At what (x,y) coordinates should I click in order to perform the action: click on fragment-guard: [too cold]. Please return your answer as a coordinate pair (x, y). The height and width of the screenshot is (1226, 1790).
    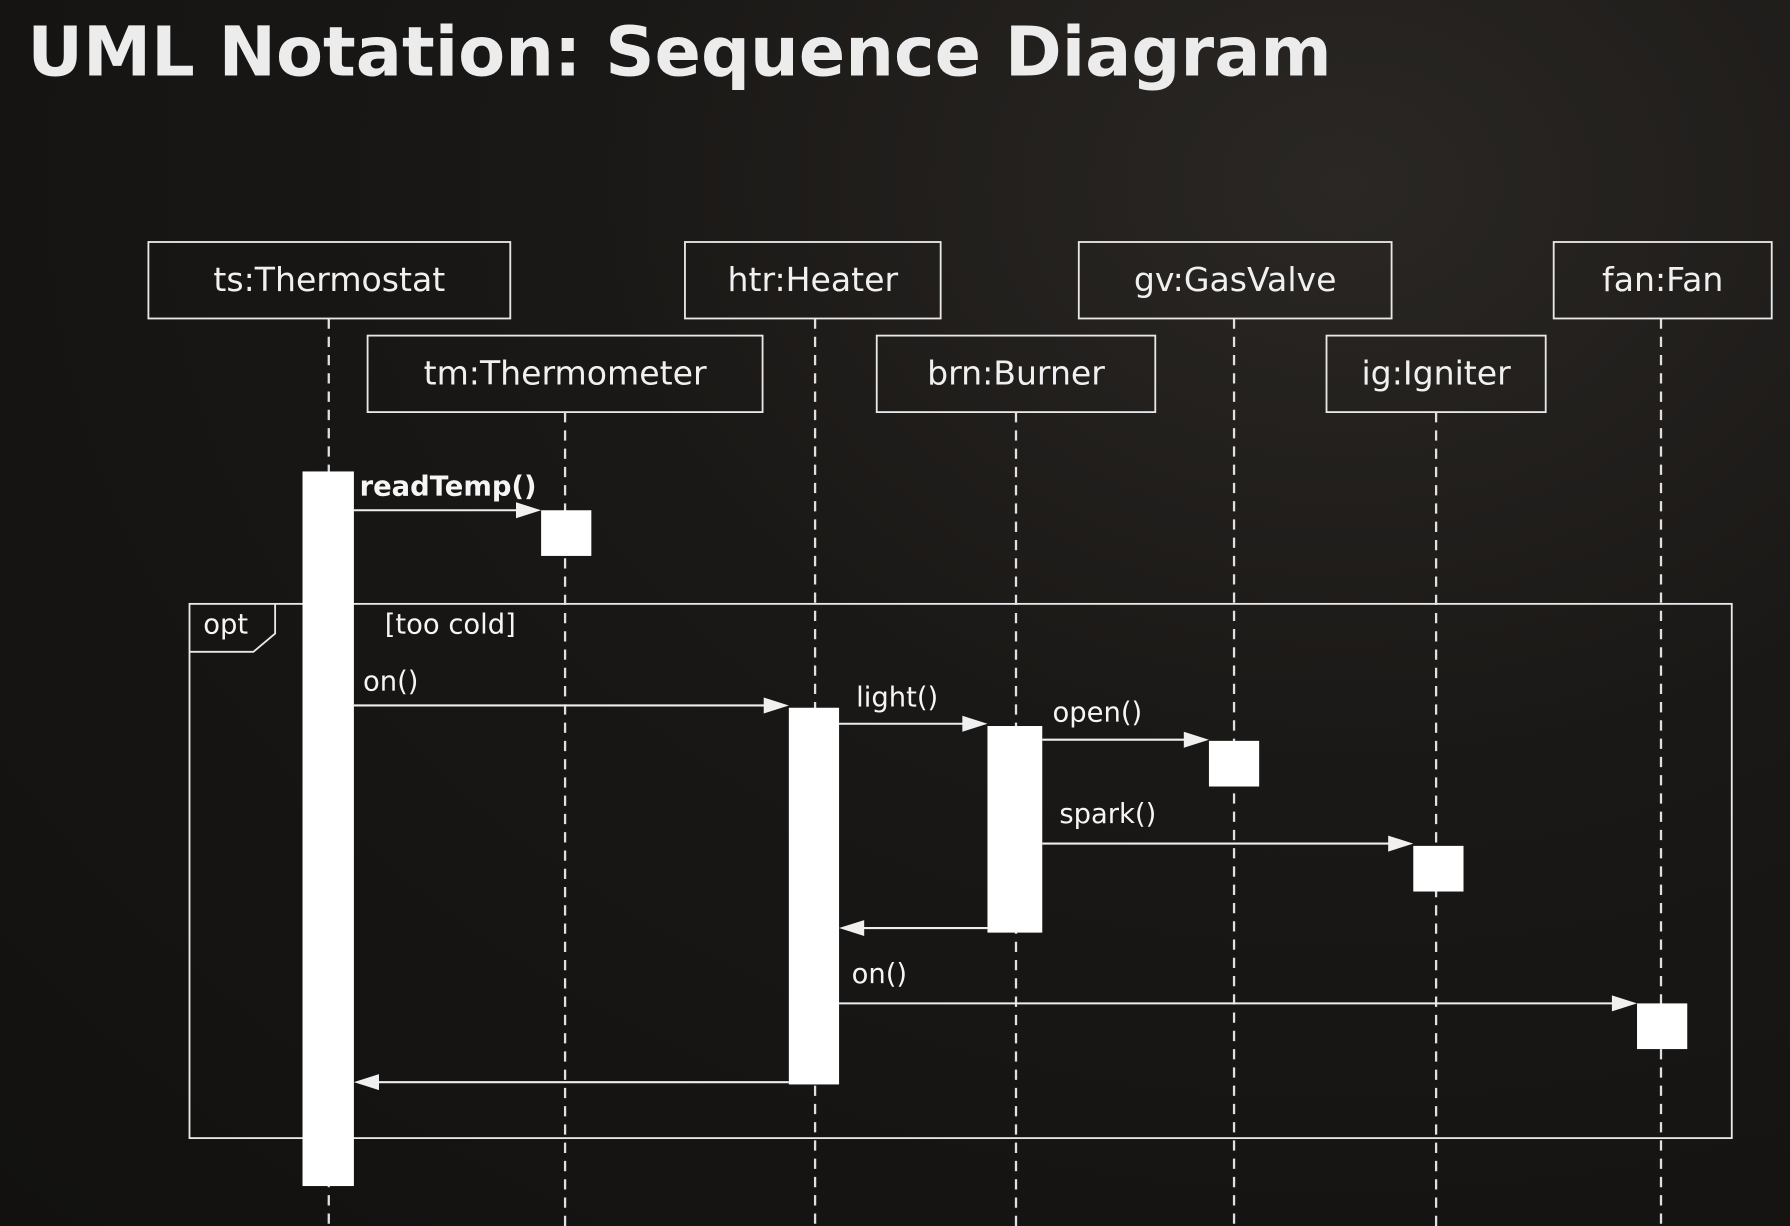
    Looking at the image, I should click on (450, 625).